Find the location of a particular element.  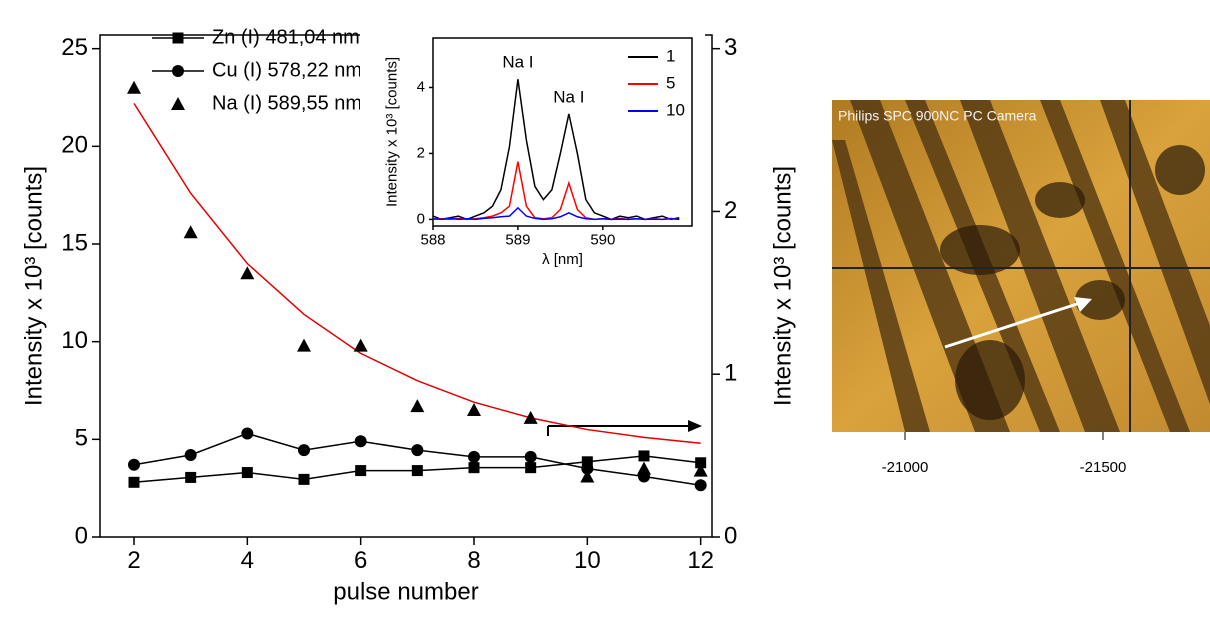

legend-label: Na (I) 589,55 nm is located at coordinates (287, 103).